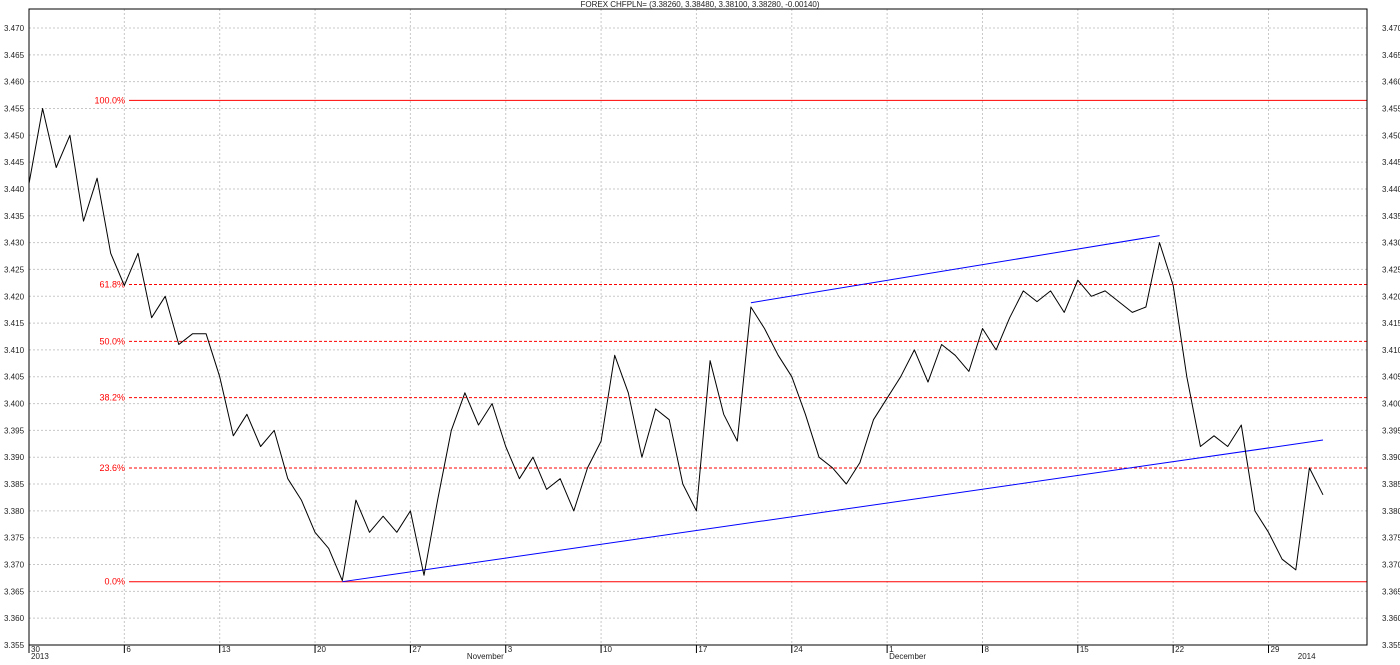 The image size is (1400, 665). Describe the element at coordinates (1391, 645) in the screenshot. I see `y-tick-label-right: 3.355` at that location.